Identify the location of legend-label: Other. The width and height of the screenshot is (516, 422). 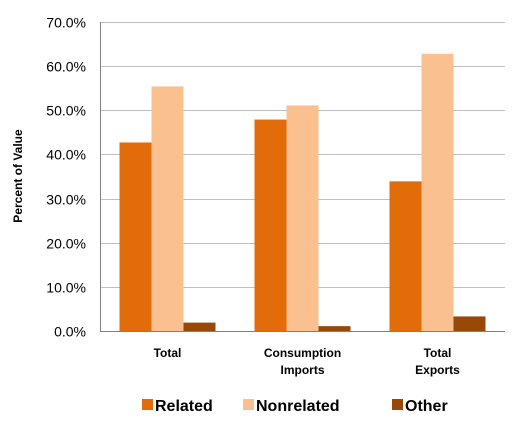
(426, 406).